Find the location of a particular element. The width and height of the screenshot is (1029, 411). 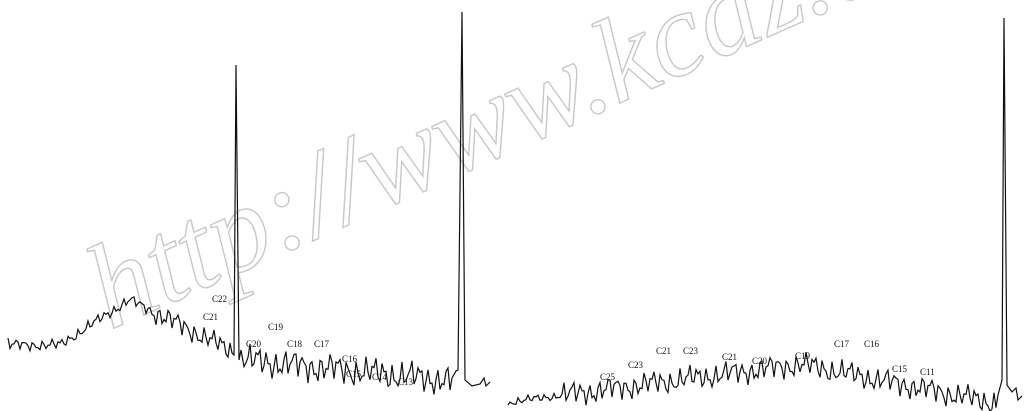

peak-label: C18 is located at coordinates (295, 344).